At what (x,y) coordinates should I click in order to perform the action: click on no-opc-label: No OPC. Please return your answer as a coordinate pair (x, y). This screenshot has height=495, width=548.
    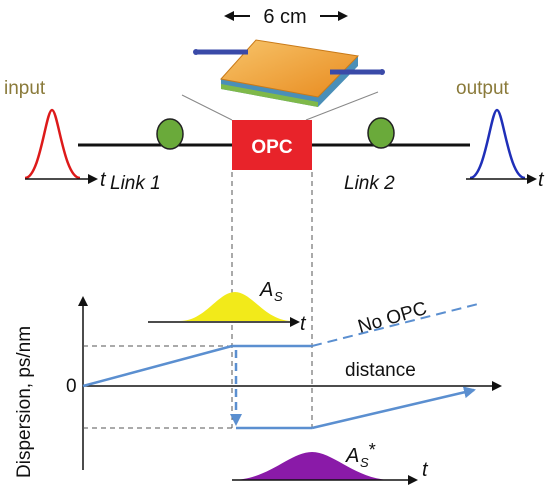
    Looking at the image, I should click on (393, 318).